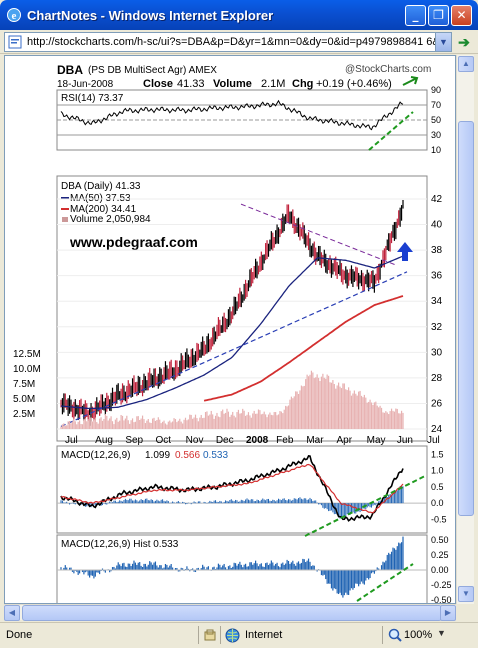  Describe the element at coordinates (437, 487) in the screenshot. I see `macd-tick-label: 0.5` at that location.